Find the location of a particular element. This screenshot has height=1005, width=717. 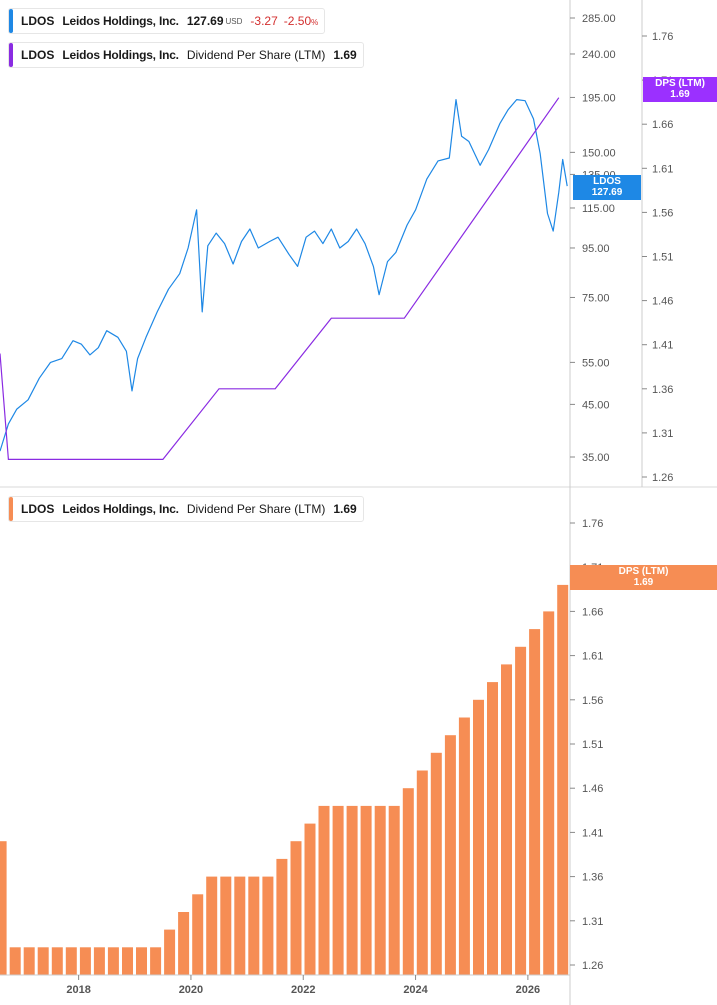

legend-currency: USD is located at coordinates (234, 21).